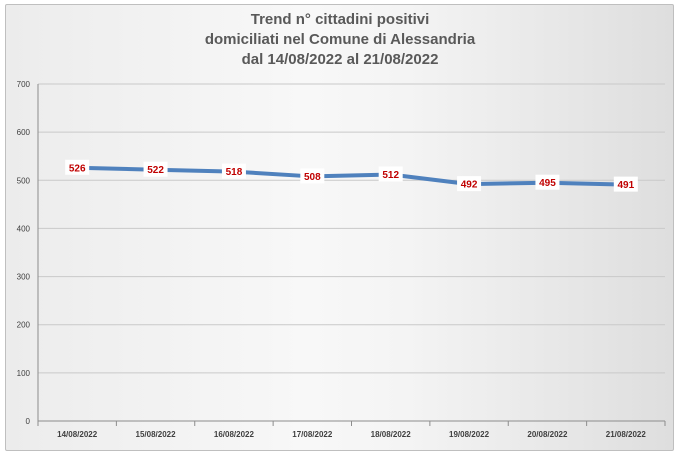  I want to click on chart-title-line-1: Trend n° cittadini positivi, so click(340, 19).